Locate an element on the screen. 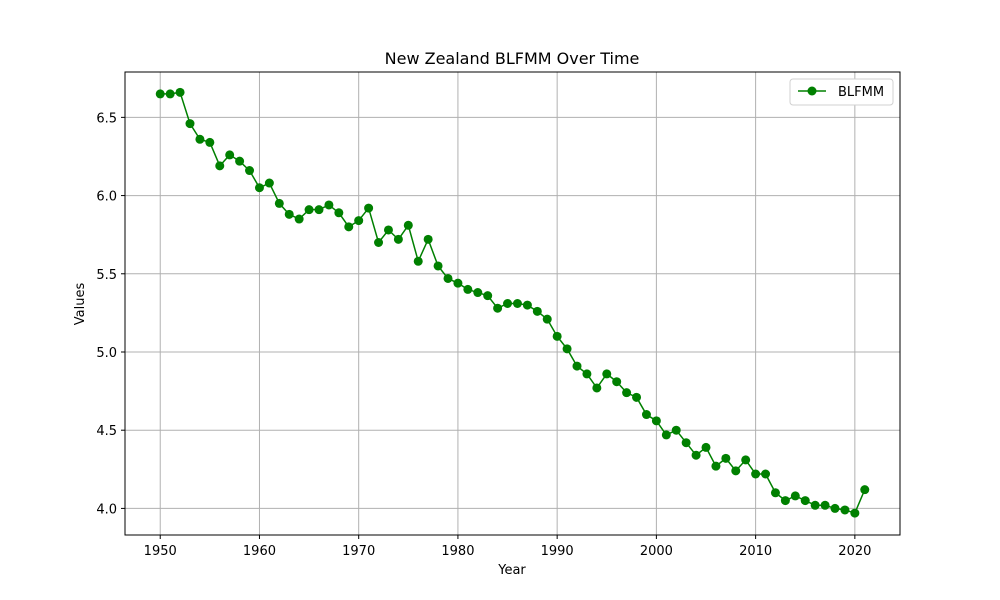 This screenshot has height=600, width=1000. y-tick-label: 6.0 is located at coordinates (106, 197).